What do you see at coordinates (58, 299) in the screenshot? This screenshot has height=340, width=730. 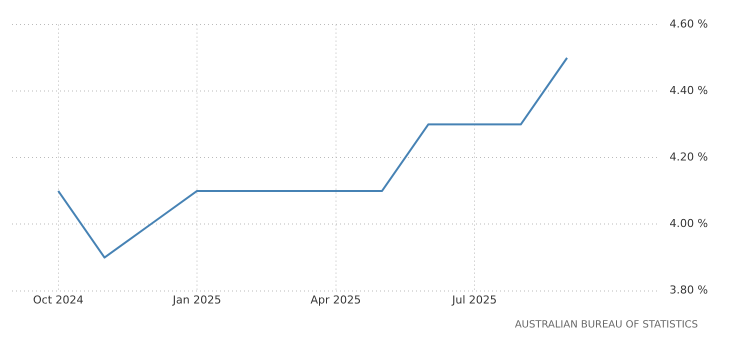 I see `x-tick-label: Oct 2024` at bounding box center [58, 299].